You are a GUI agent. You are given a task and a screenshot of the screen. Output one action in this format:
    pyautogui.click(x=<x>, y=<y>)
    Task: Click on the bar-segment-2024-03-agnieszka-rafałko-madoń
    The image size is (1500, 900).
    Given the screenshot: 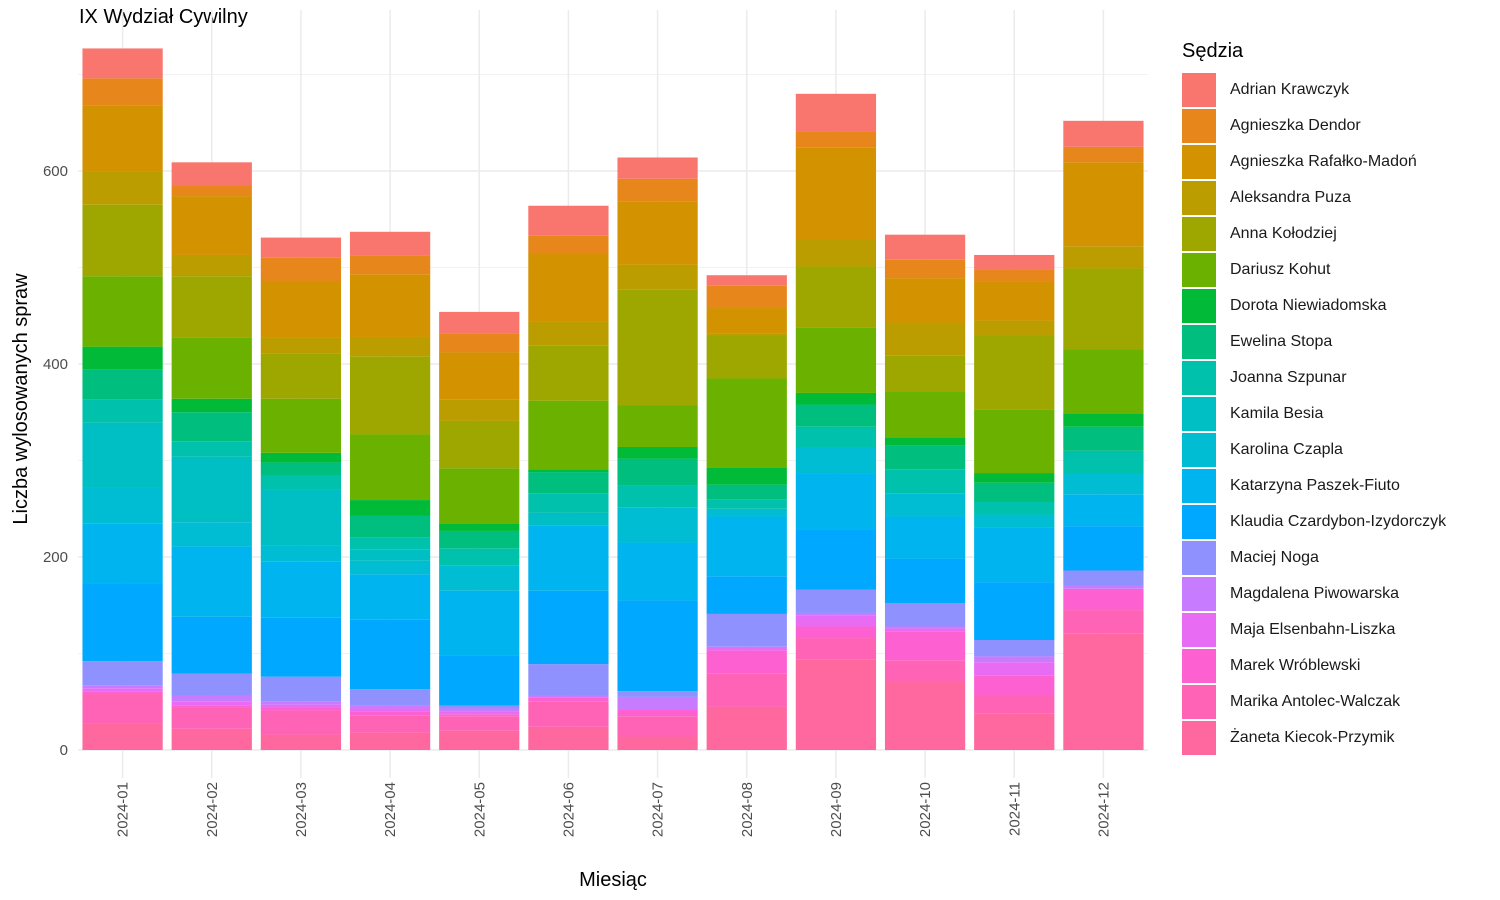 What is the action you would take?
    pyautogui.click(x=301, y=309)
    